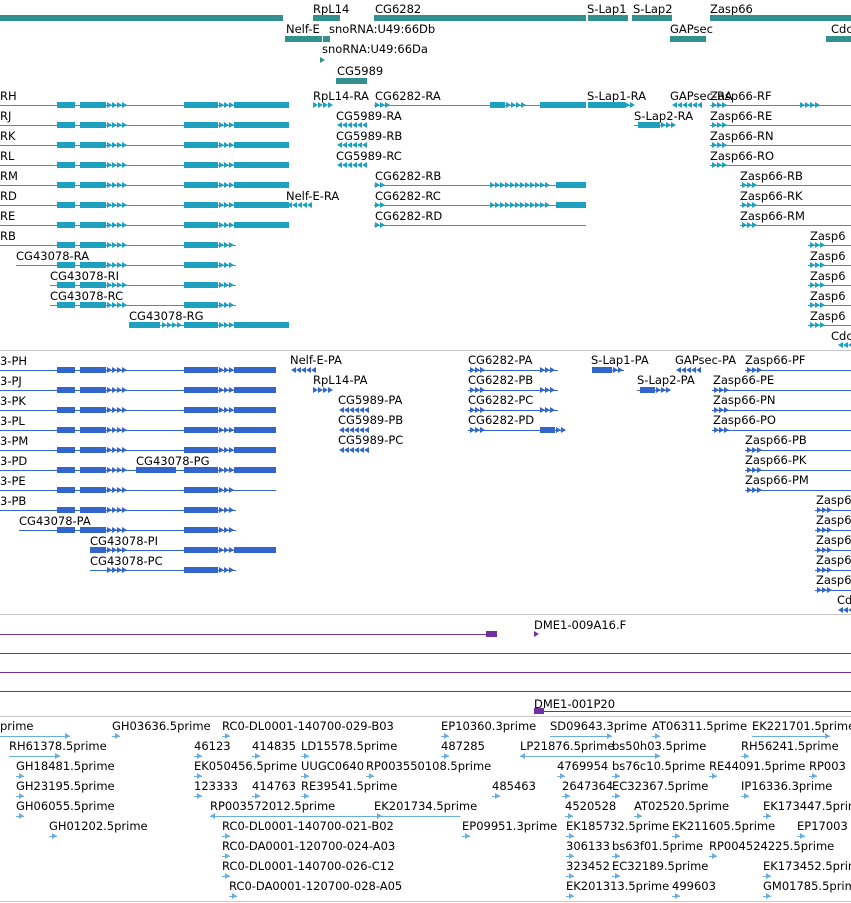 The height and width of the screenshot is (903, 851). Describe the element at coordinates (409, 216) in the screenshot. I see `feature-label: CG6282-RD` at that location.